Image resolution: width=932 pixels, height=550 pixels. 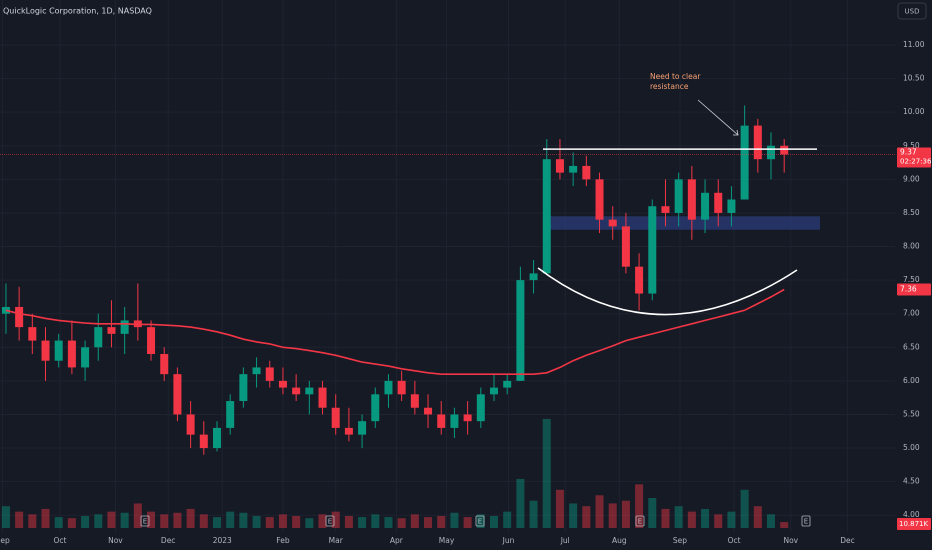 I want to click on y-tick-label: 10.50, so click(x=914, y=78).